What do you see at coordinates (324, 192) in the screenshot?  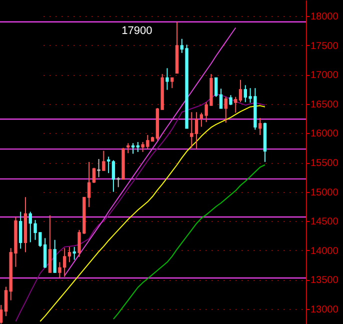 I see `y-tick-label: 15000` at bounding box center [324, 192].